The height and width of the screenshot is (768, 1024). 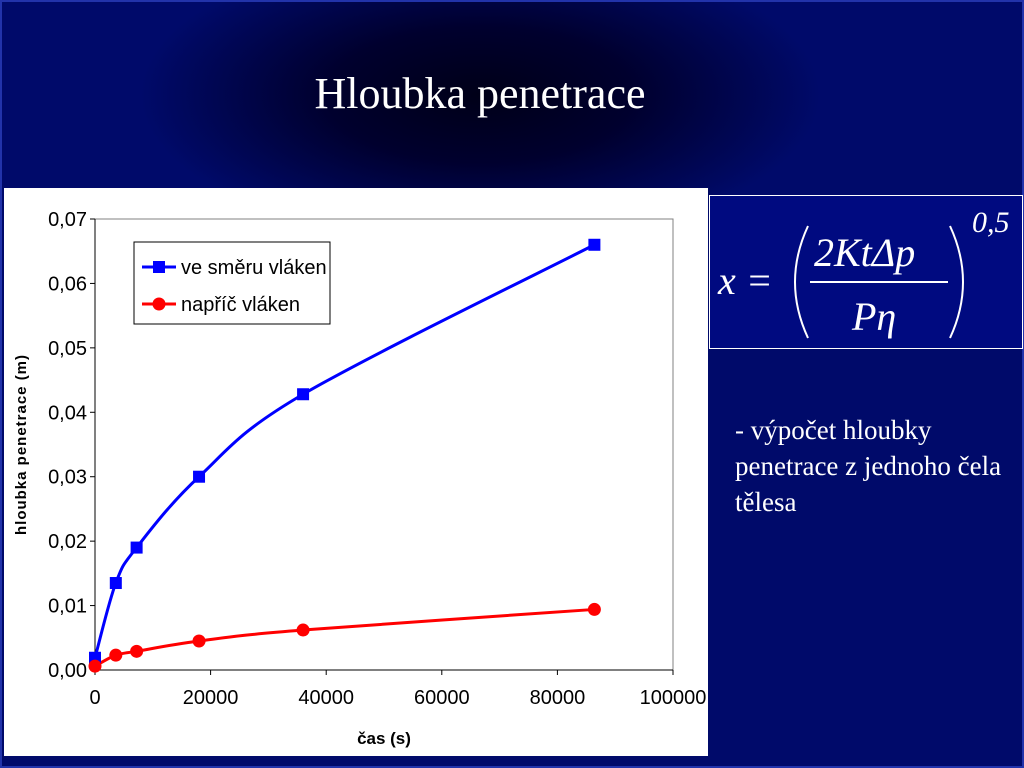 What do you see at coordinates (67, 478) in the screenshot?
I see `y-tick-label: 0,03` at bounding box center [67, 478].